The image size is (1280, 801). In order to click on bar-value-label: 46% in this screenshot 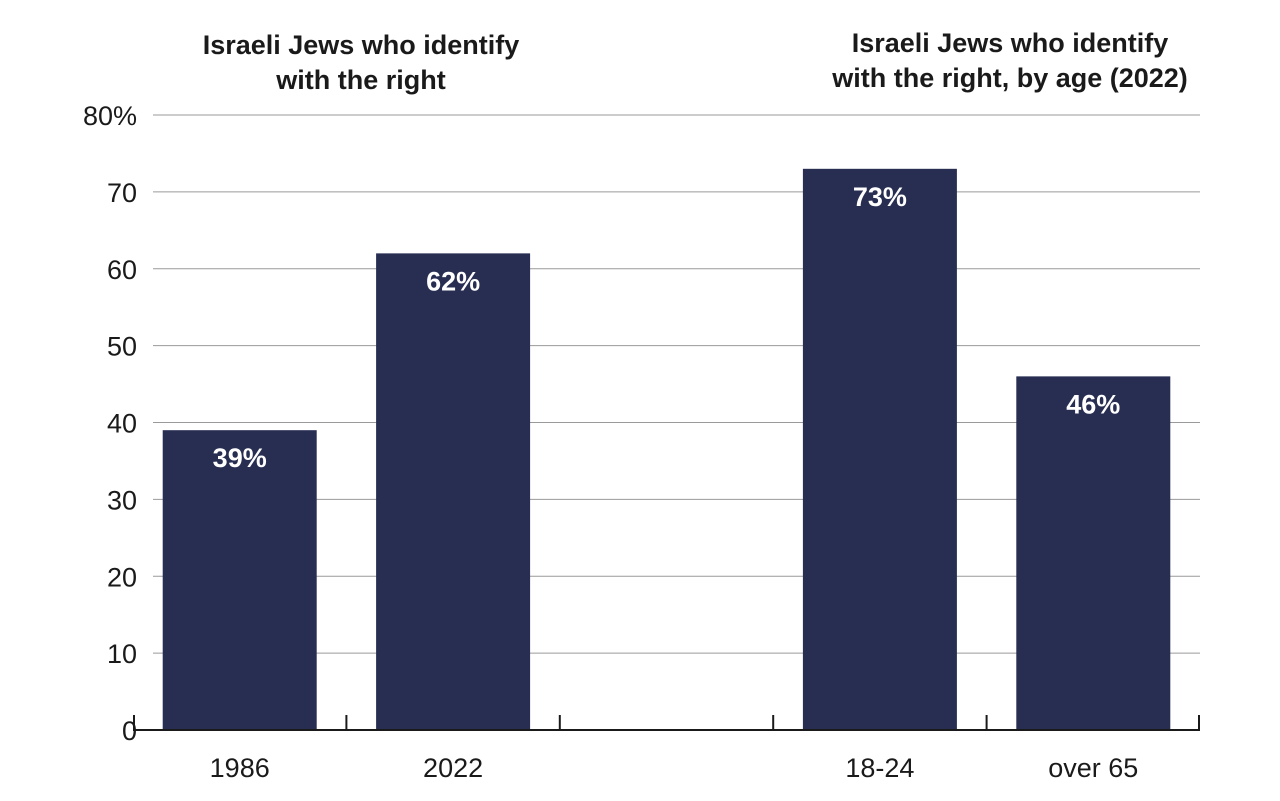, I will do `click(1093, 404)`.